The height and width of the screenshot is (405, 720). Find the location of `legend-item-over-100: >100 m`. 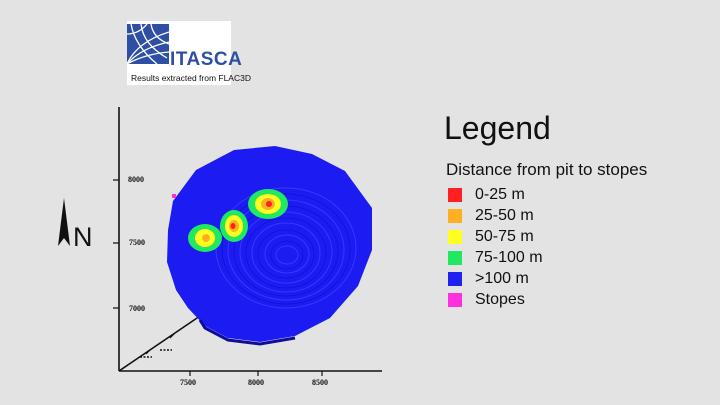

legend-item-over-100: >100 m is located at coordinates (495, 278).